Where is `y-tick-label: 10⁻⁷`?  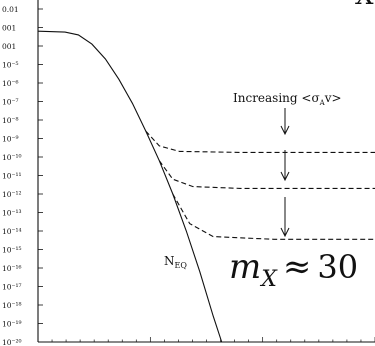 y-tick-label: 10⁻⁷ is located at coordinates (10, 102).